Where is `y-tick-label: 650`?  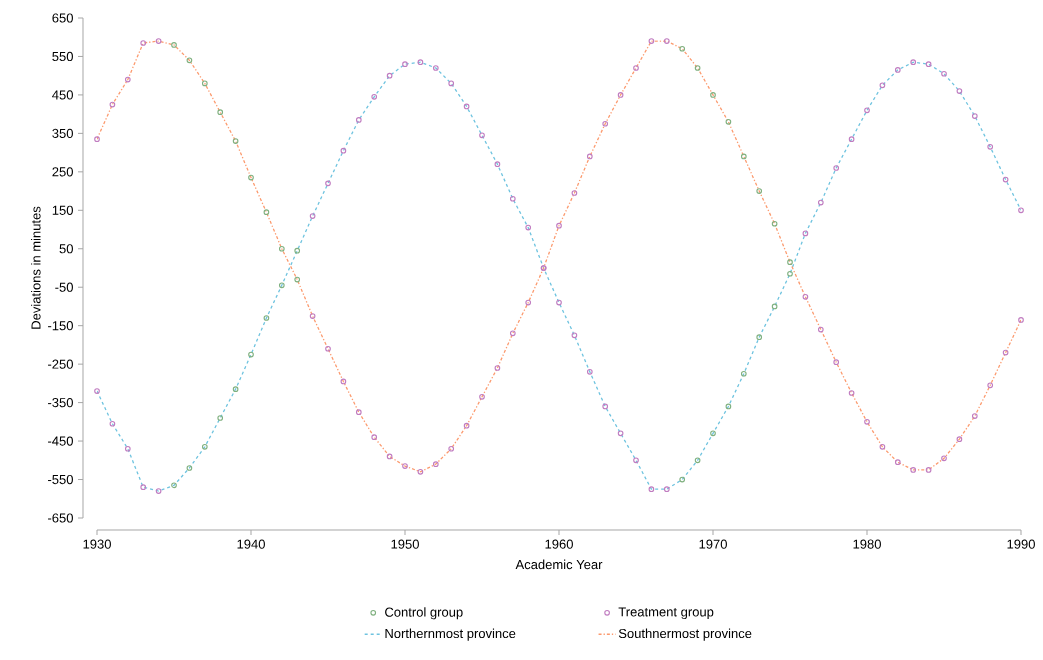 y-tick-label: 650 is located at coordinates (62, 18).